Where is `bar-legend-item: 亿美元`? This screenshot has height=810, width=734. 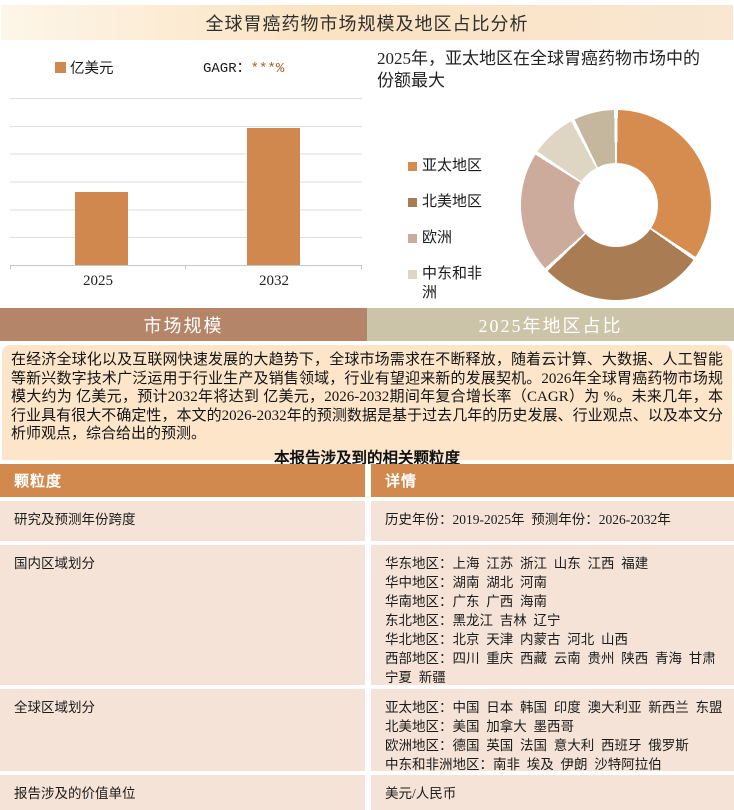 bar-legend-item: 亿美元 is located at coordinates (84, 67).